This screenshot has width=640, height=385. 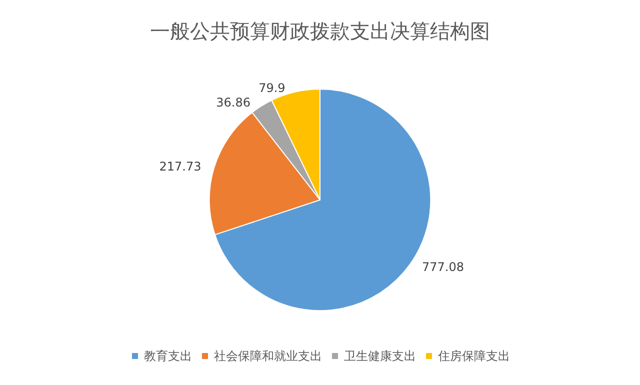 I want to click on legend-label: 教育支出, so click(x=168, y=356).